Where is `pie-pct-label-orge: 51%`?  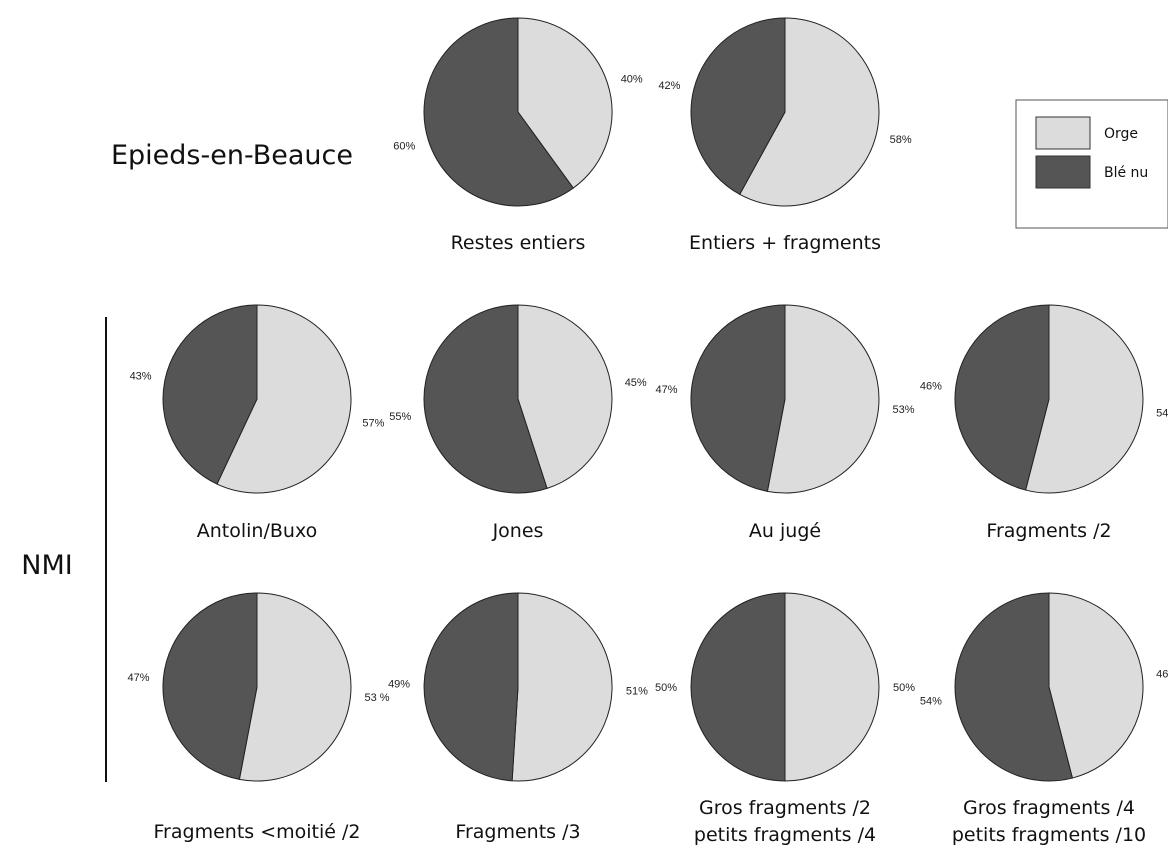 pie-pct-label-orge: 51% is located at coordinates (637, 691).